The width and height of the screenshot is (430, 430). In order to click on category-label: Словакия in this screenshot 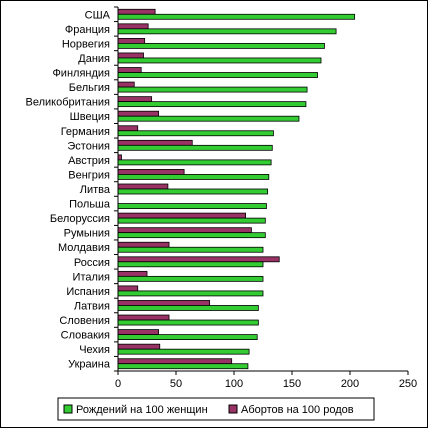, I will do `click(85, 336)`.